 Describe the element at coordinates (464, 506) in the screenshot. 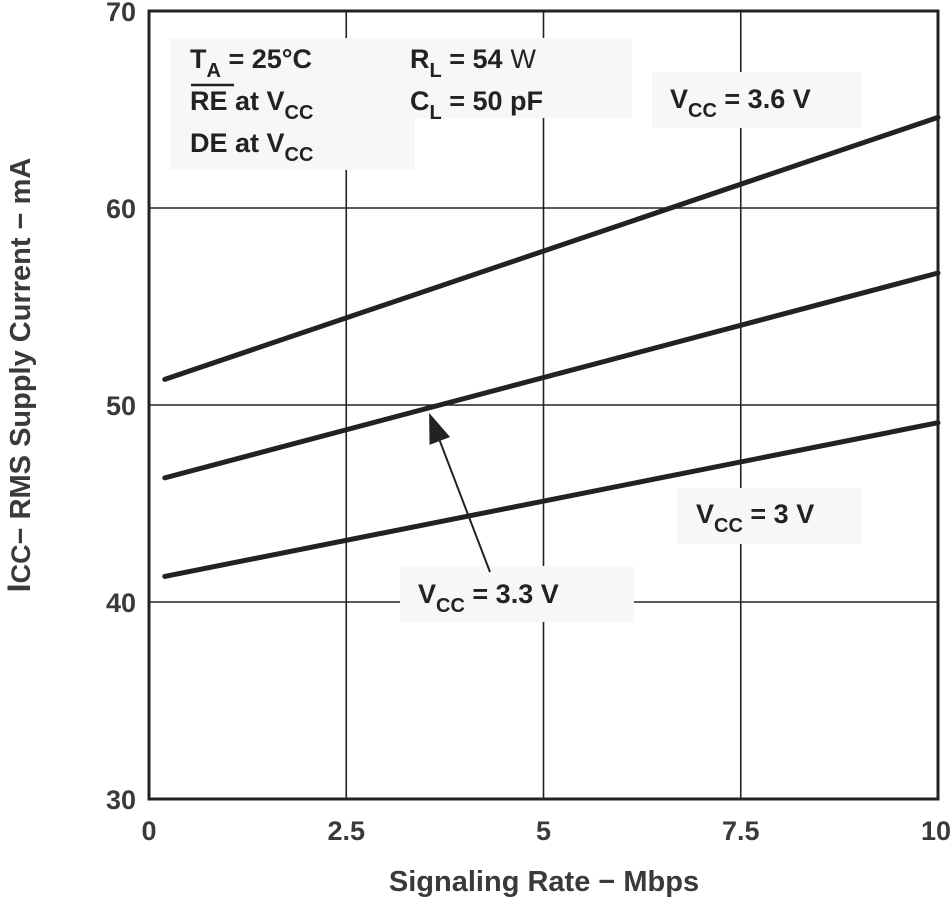

I see `arrow-shaft` at that location.